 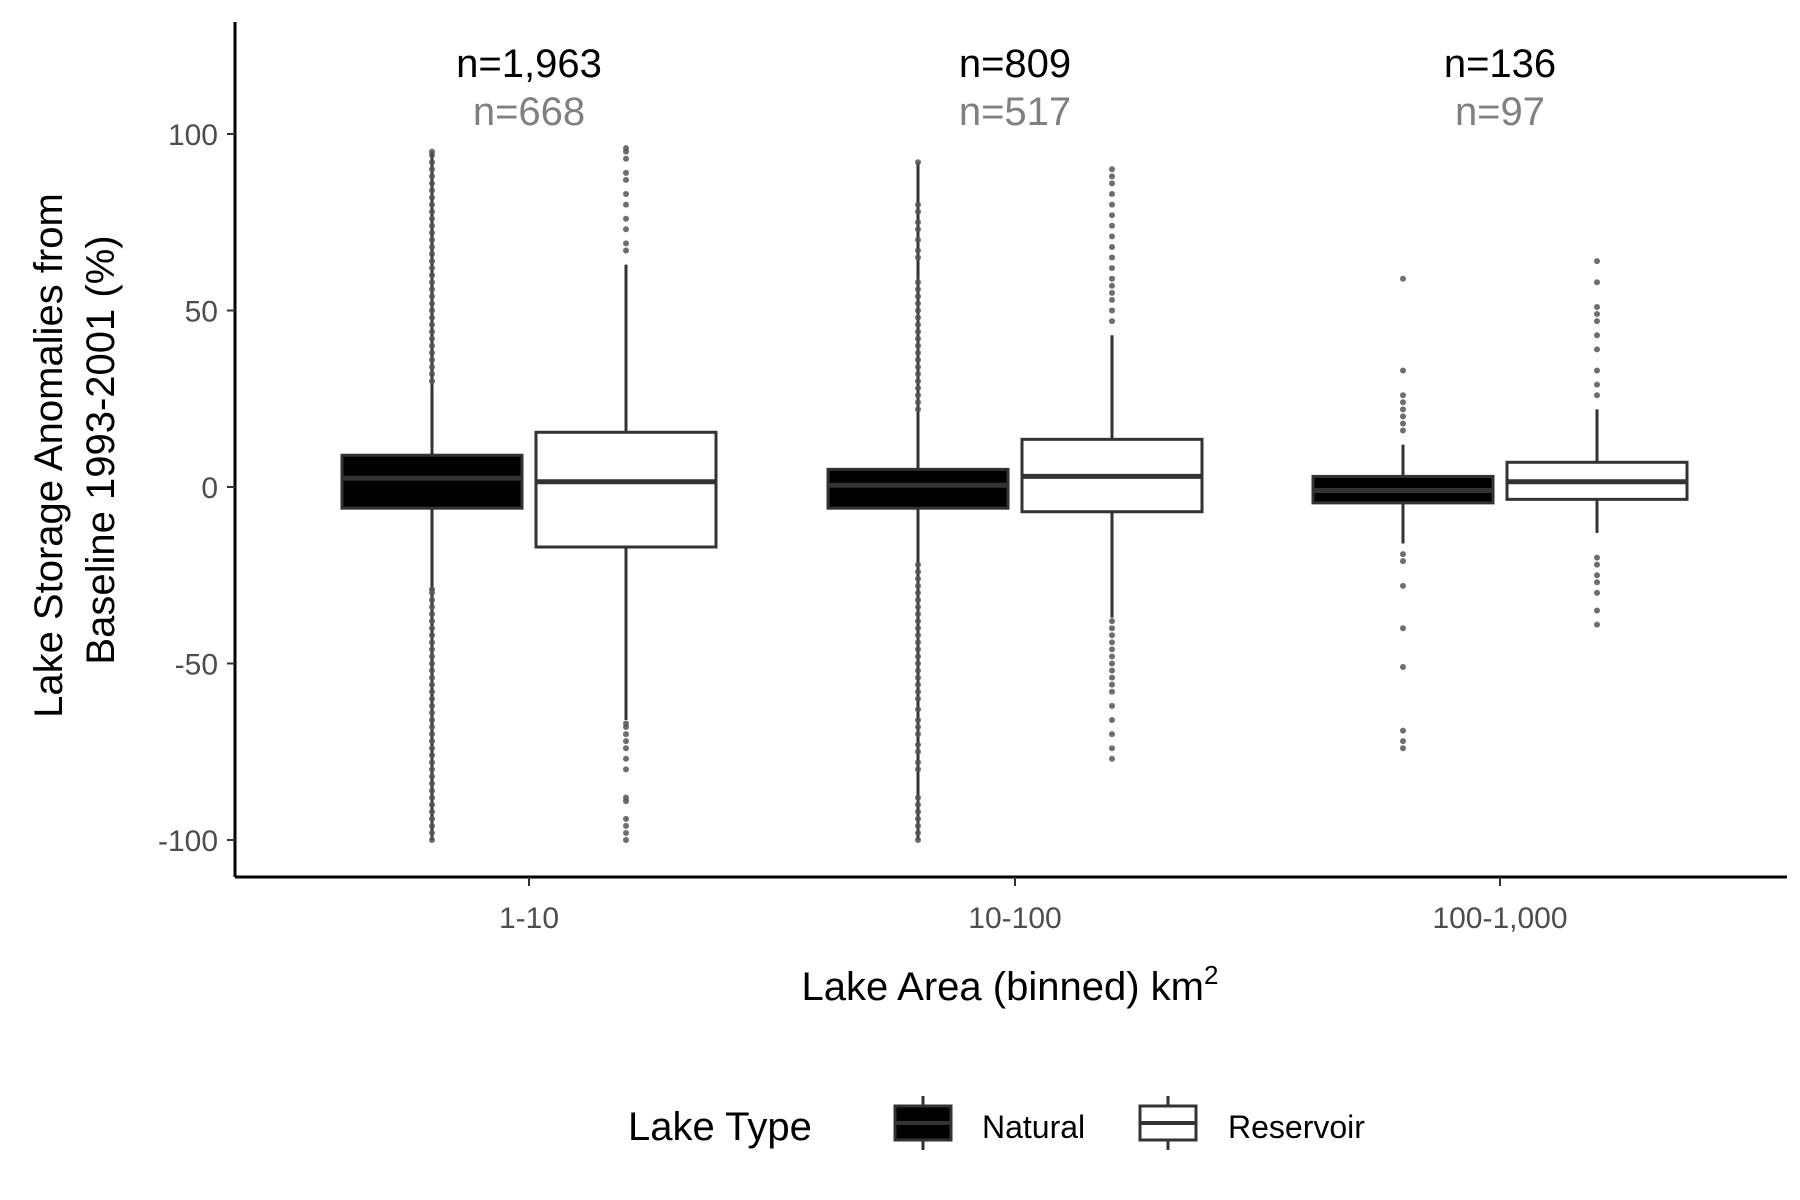 What do you see at coordinates (720, 1127) in the screenshot?
I see `legend-title: Lake Type` at bounding box center [720, 1127].